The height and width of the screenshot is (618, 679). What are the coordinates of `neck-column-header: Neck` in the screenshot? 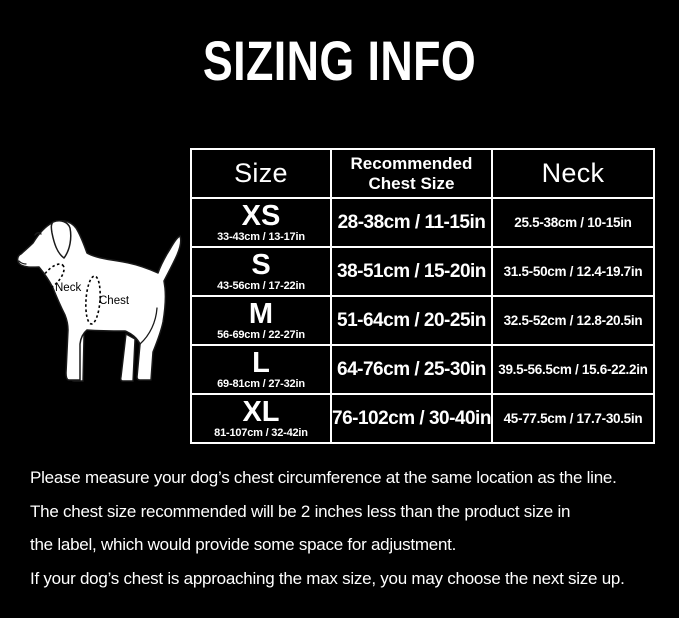 It's located at (572, 173).